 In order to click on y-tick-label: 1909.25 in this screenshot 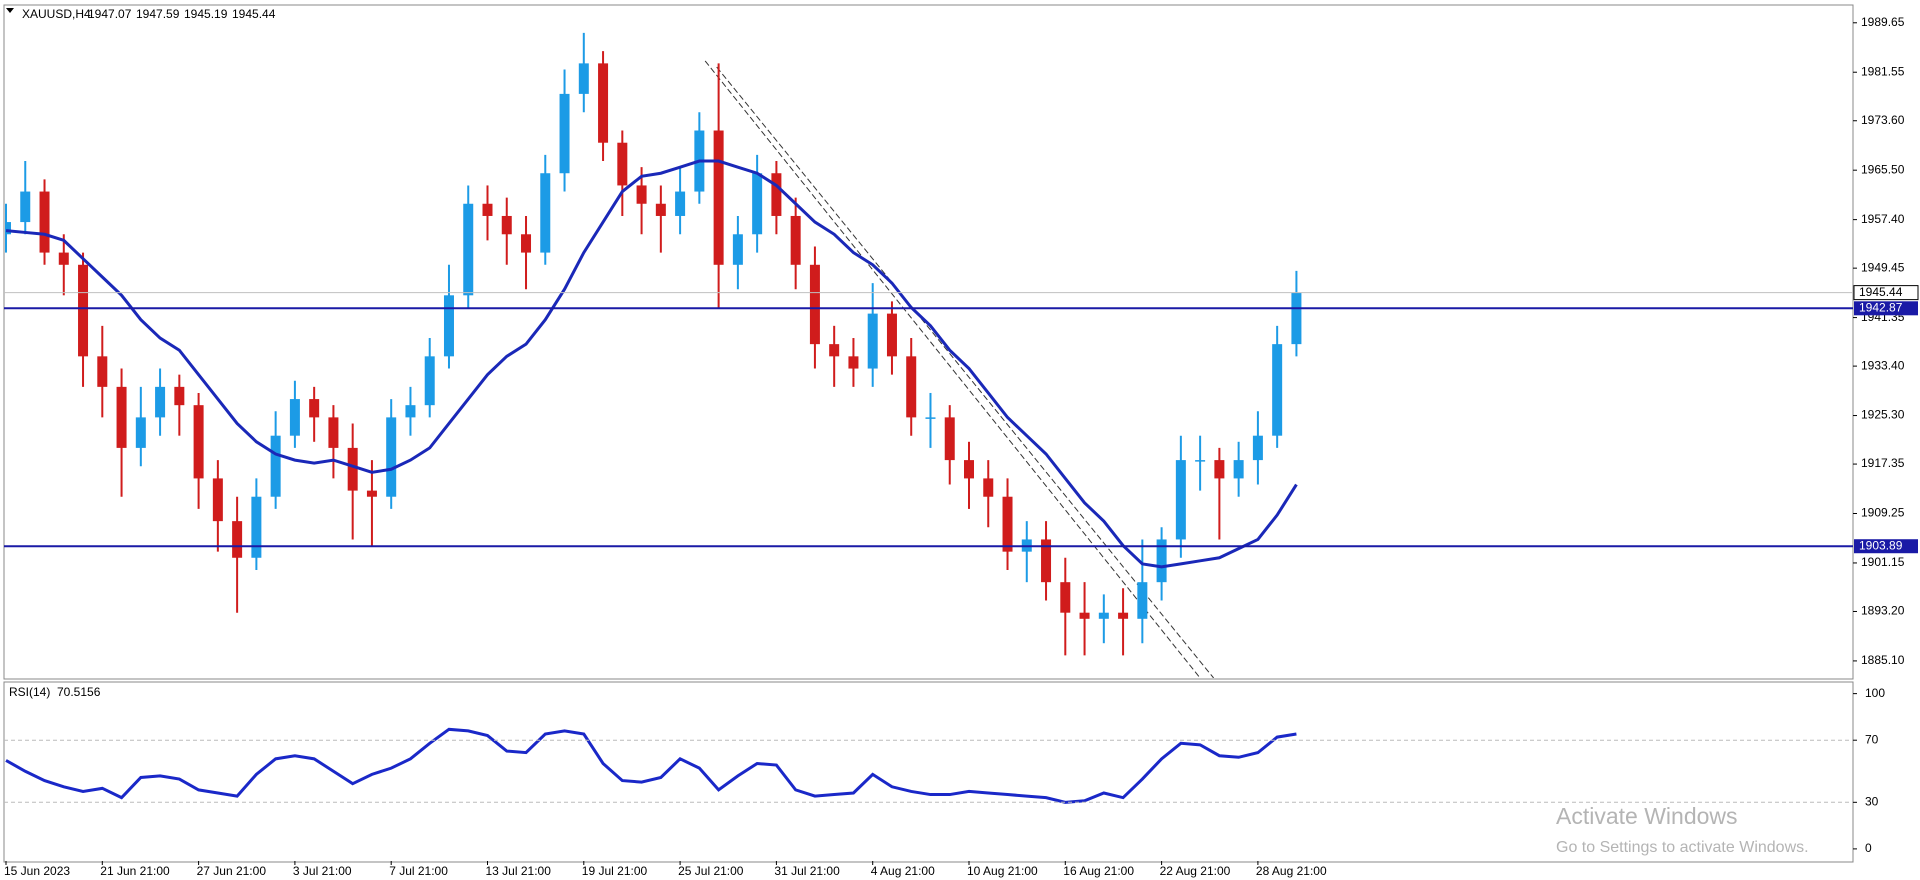, I will do `click(1883, 513)`.